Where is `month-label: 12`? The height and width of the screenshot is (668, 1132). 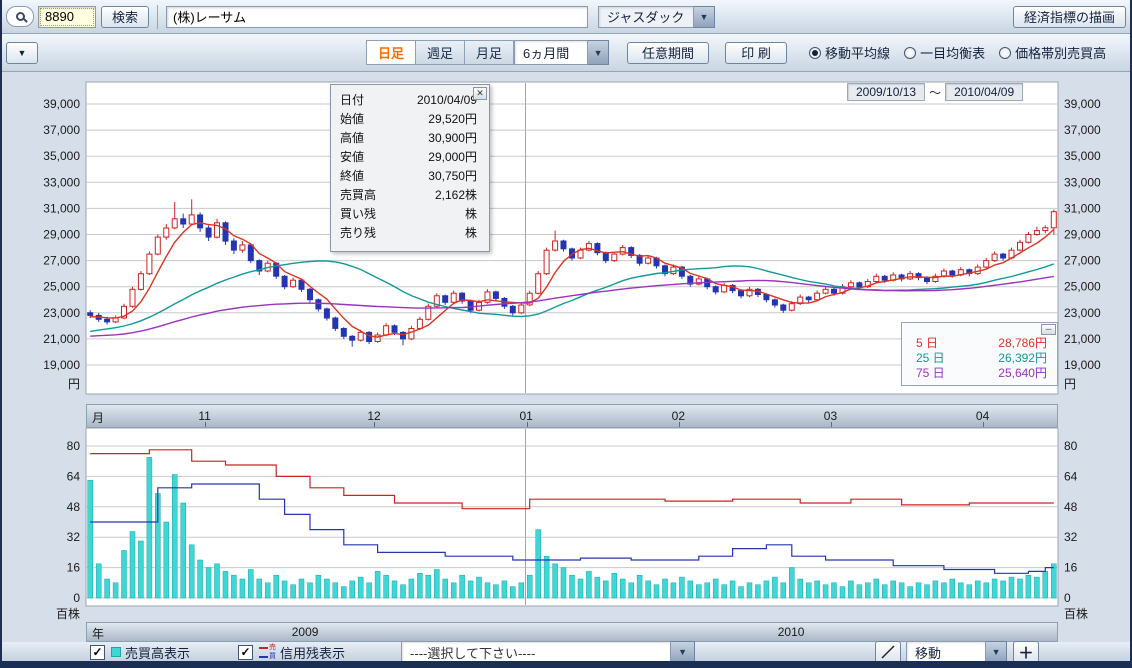
month-label: 12 is located at coordinates (374, 416).